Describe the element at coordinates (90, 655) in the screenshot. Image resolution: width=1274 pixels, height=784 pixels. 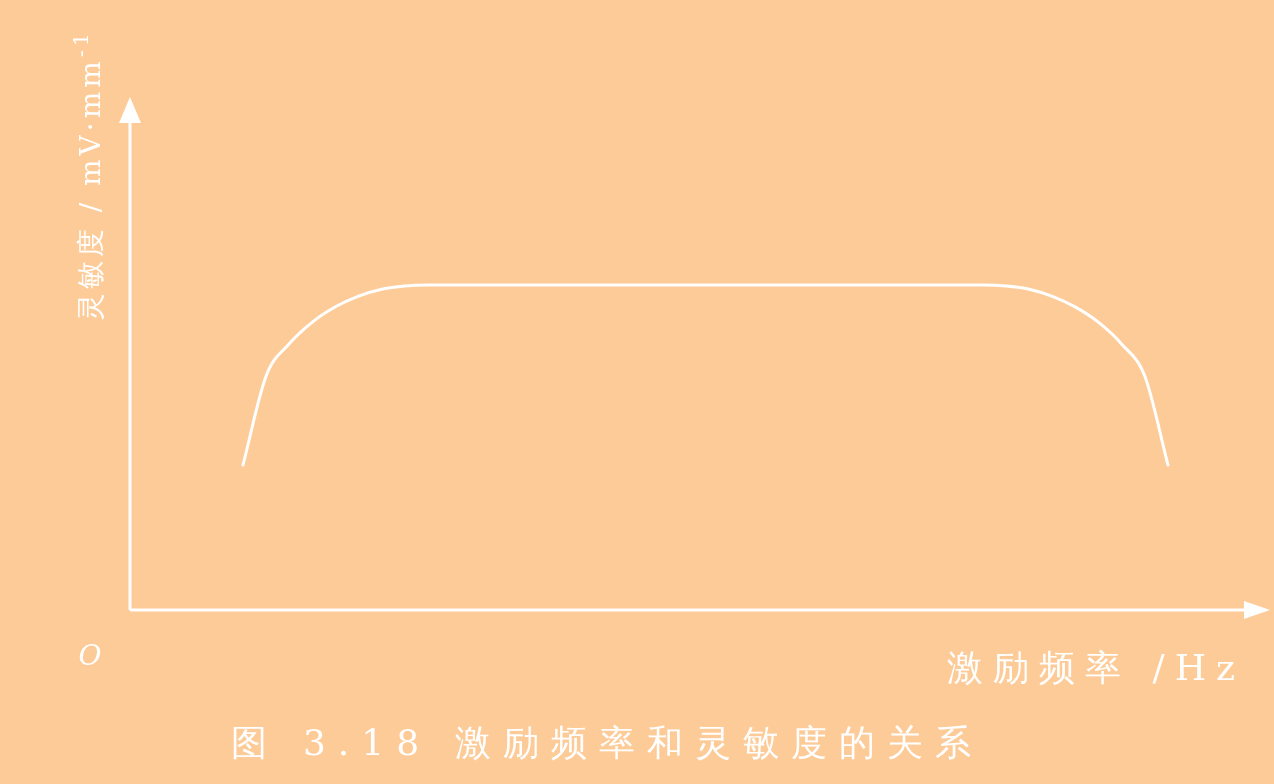
I see `text: O` at that location.